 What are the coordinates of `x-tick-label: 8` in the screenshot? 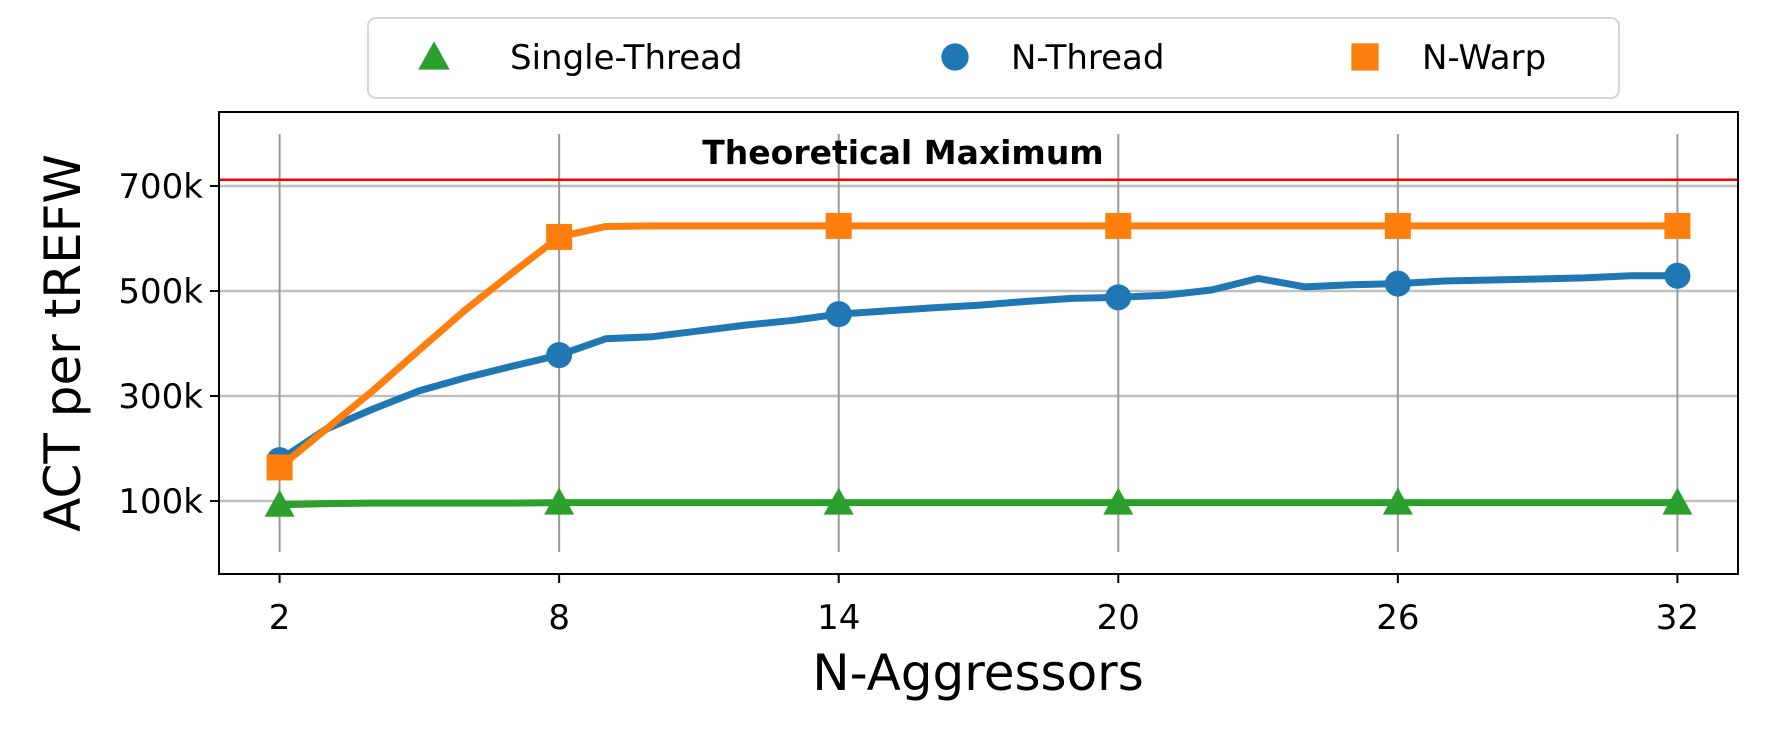 It's located at (559, 618).